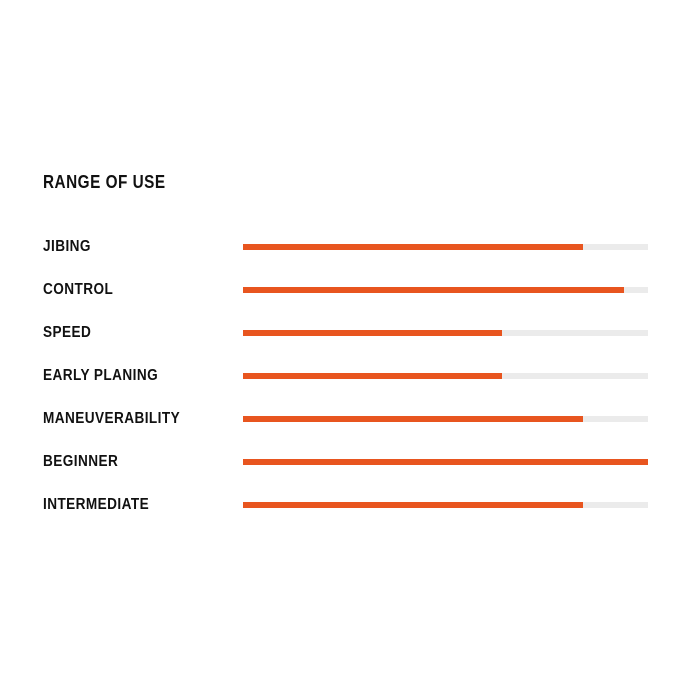  I want to click on category-label-text: EARLY PLANING, so click(101, 375).